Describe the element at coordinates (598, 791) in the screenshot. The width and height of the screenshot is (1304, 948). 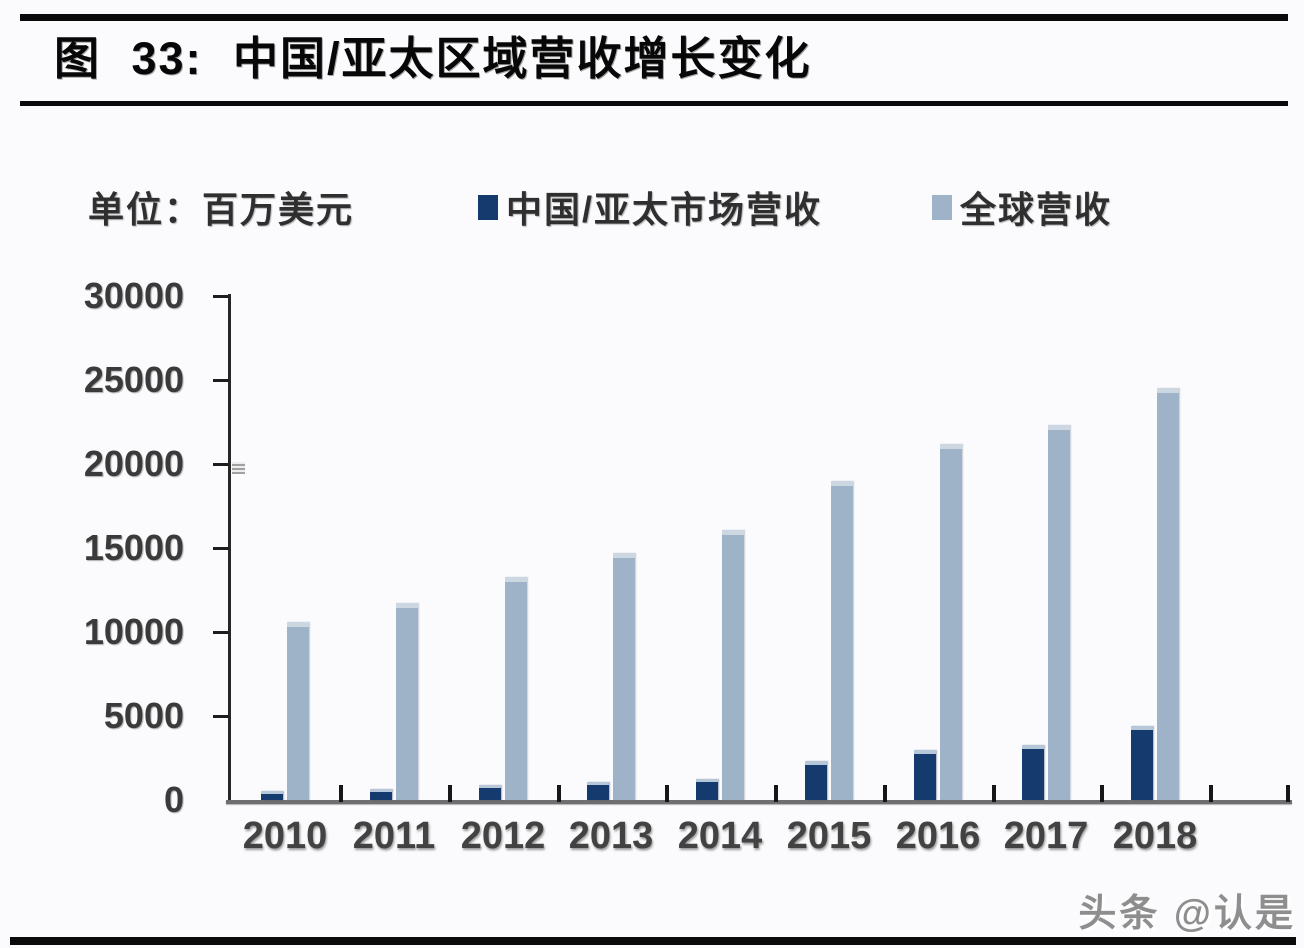
I see `bar-china-apac-2013` at that location.